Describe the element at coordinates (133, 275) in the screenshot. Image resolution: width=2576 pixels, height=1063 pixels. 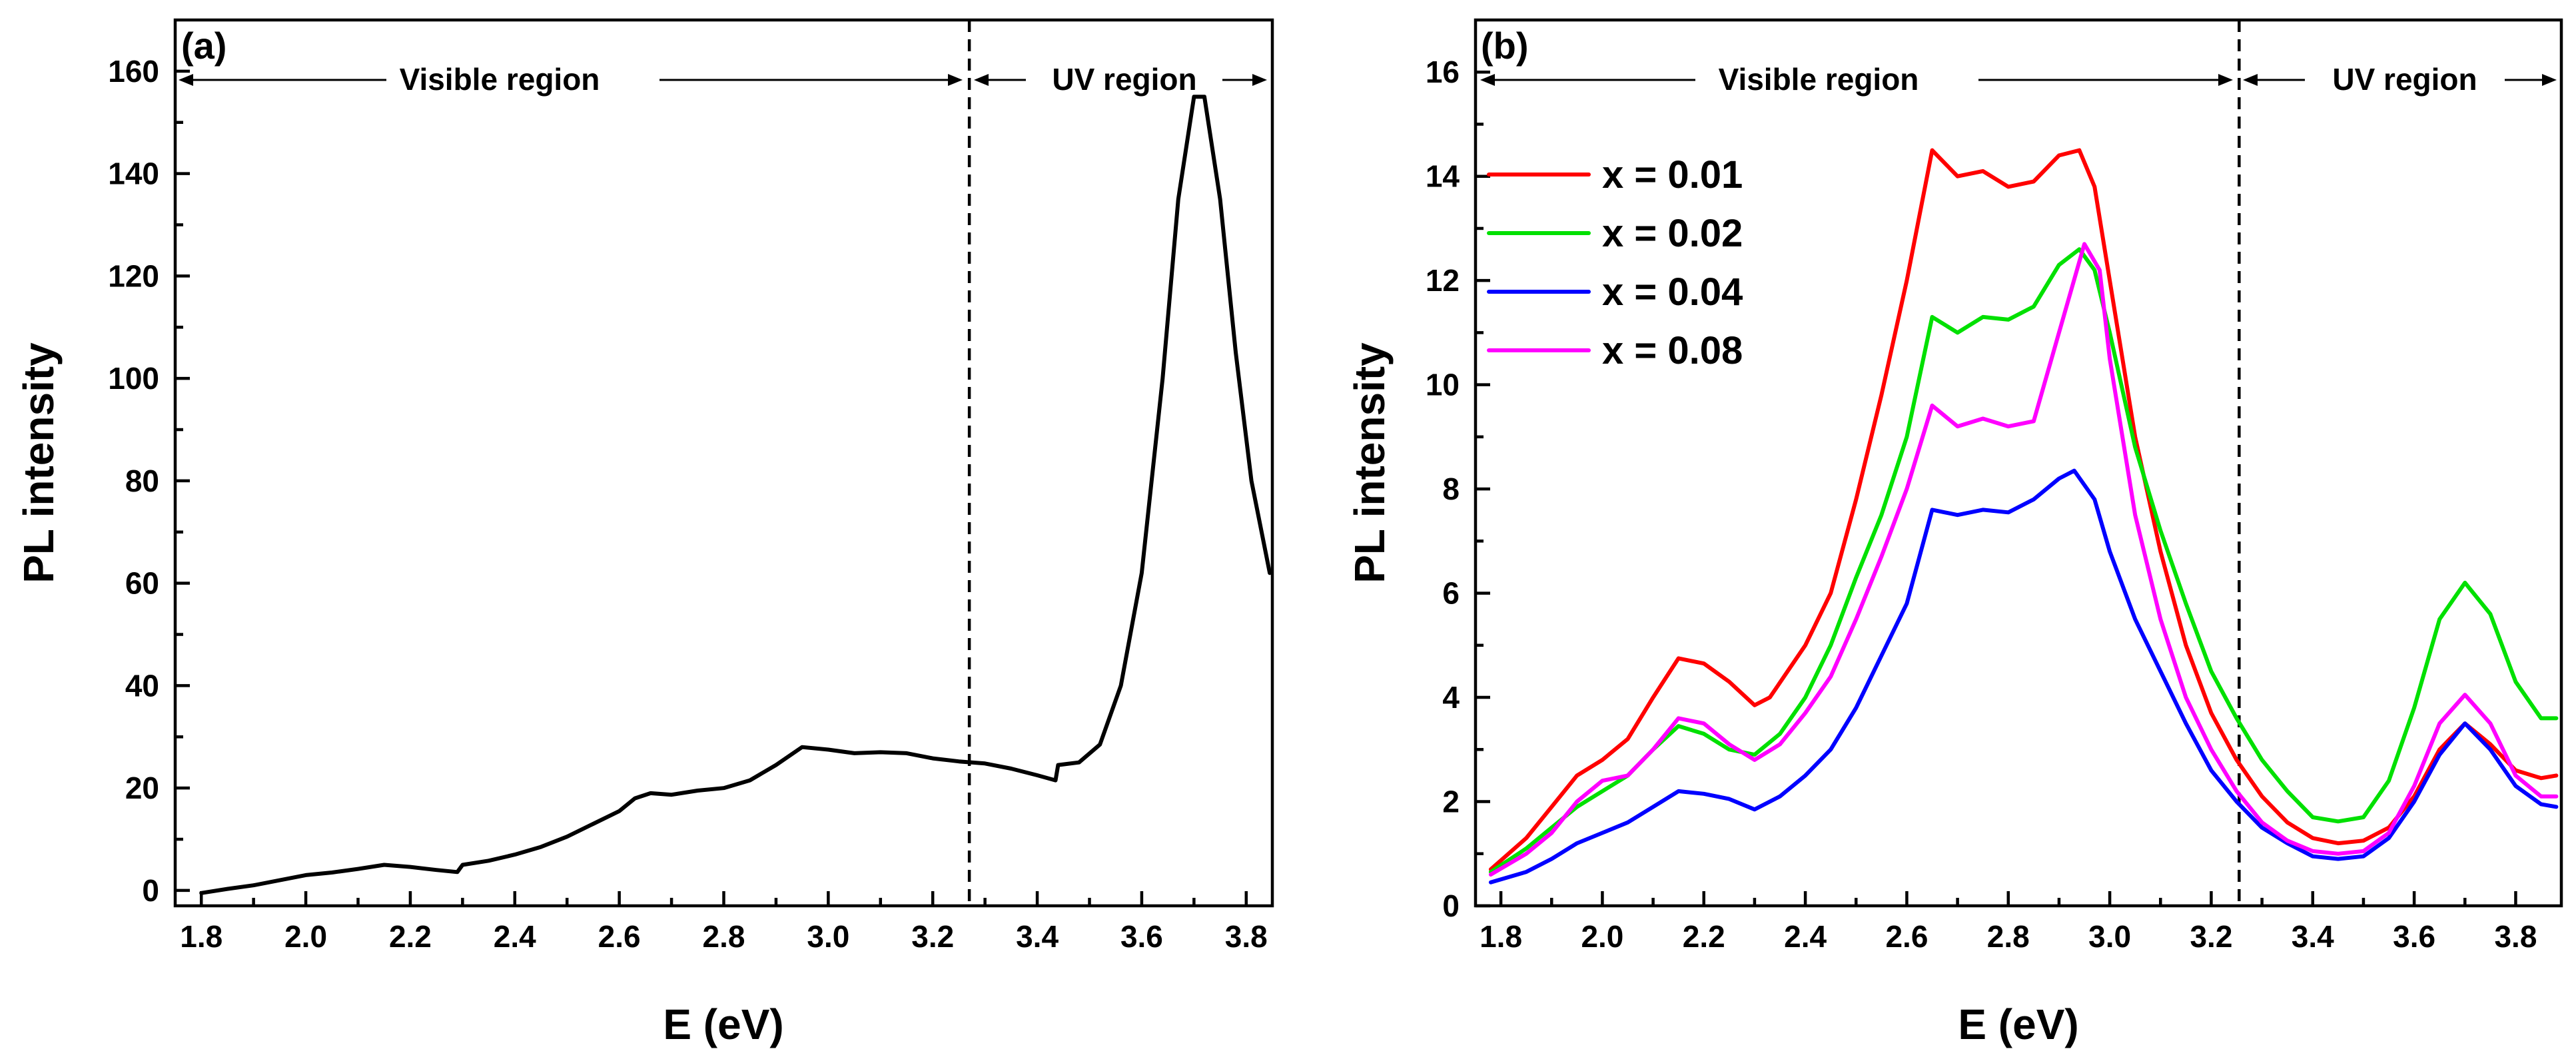
I see `y-tick-label: 120` at that location.